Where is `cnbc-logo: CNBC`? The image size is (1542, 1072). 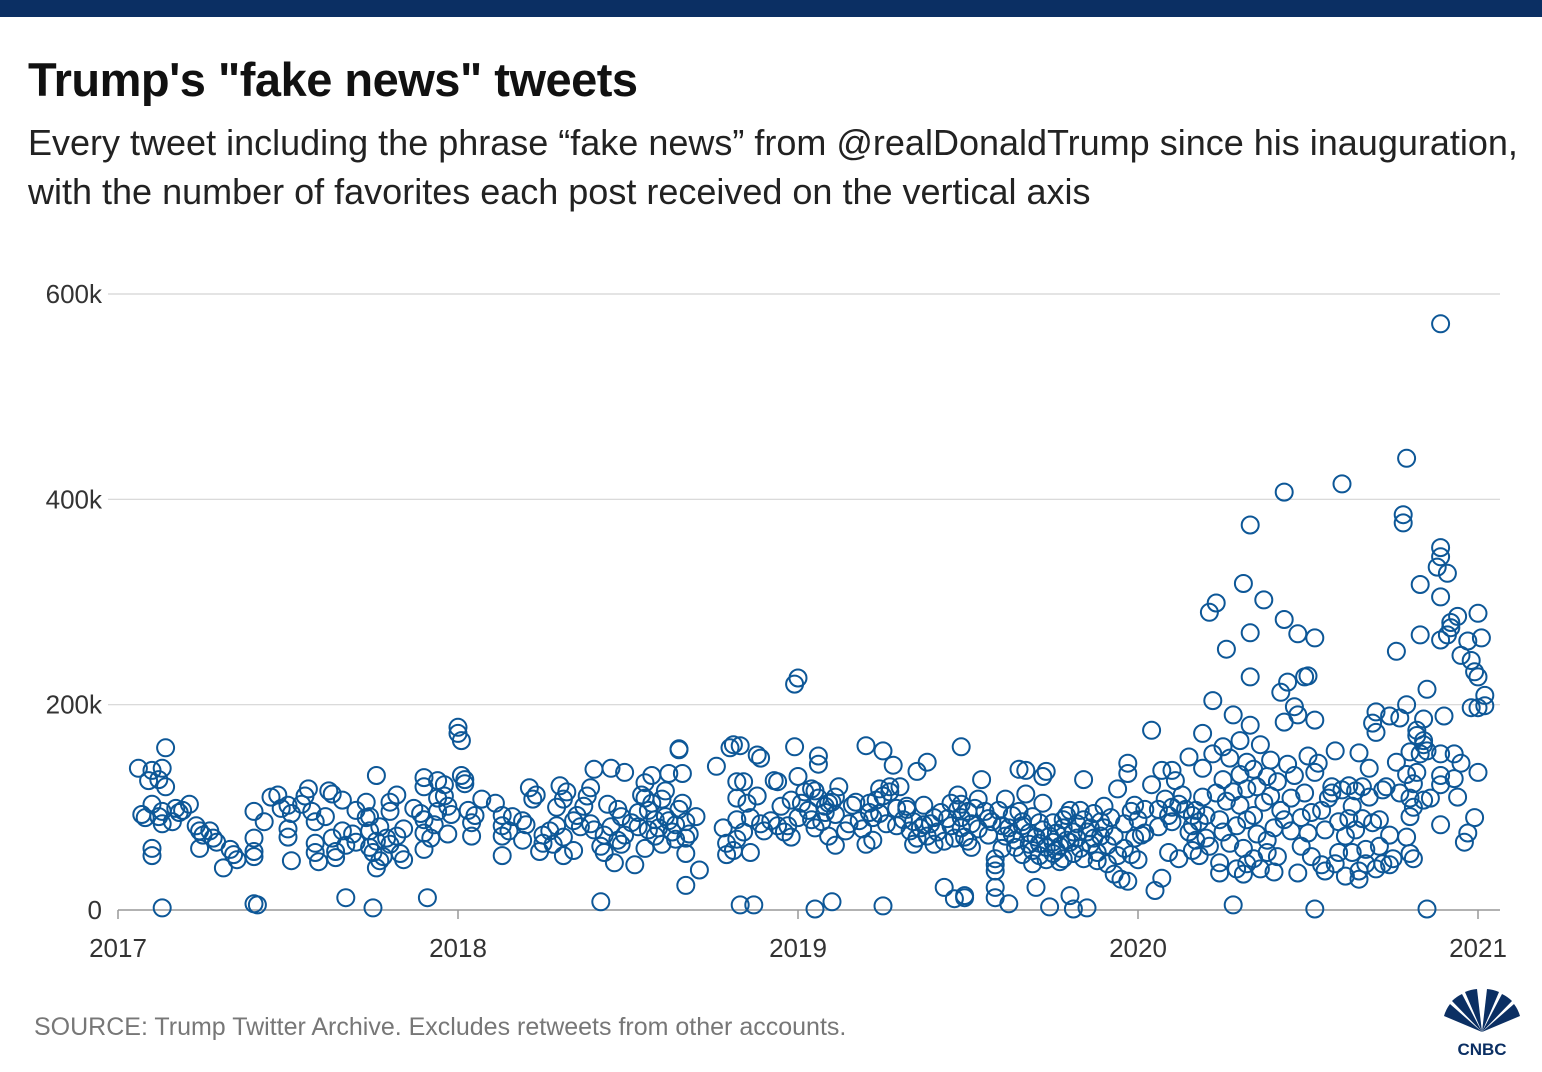 cnbc-logo: CNBC is located at coordinates (1482, 1023).